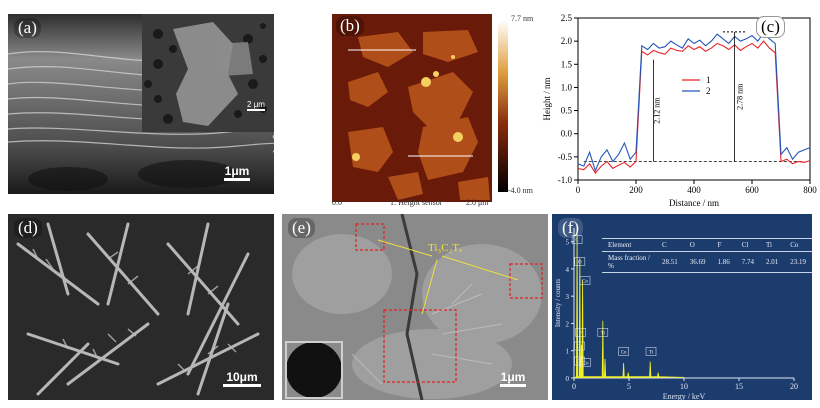  Describe the element at coordinates (568, 297) in the screenshot. I see `y-tick-label: 3` at that location.